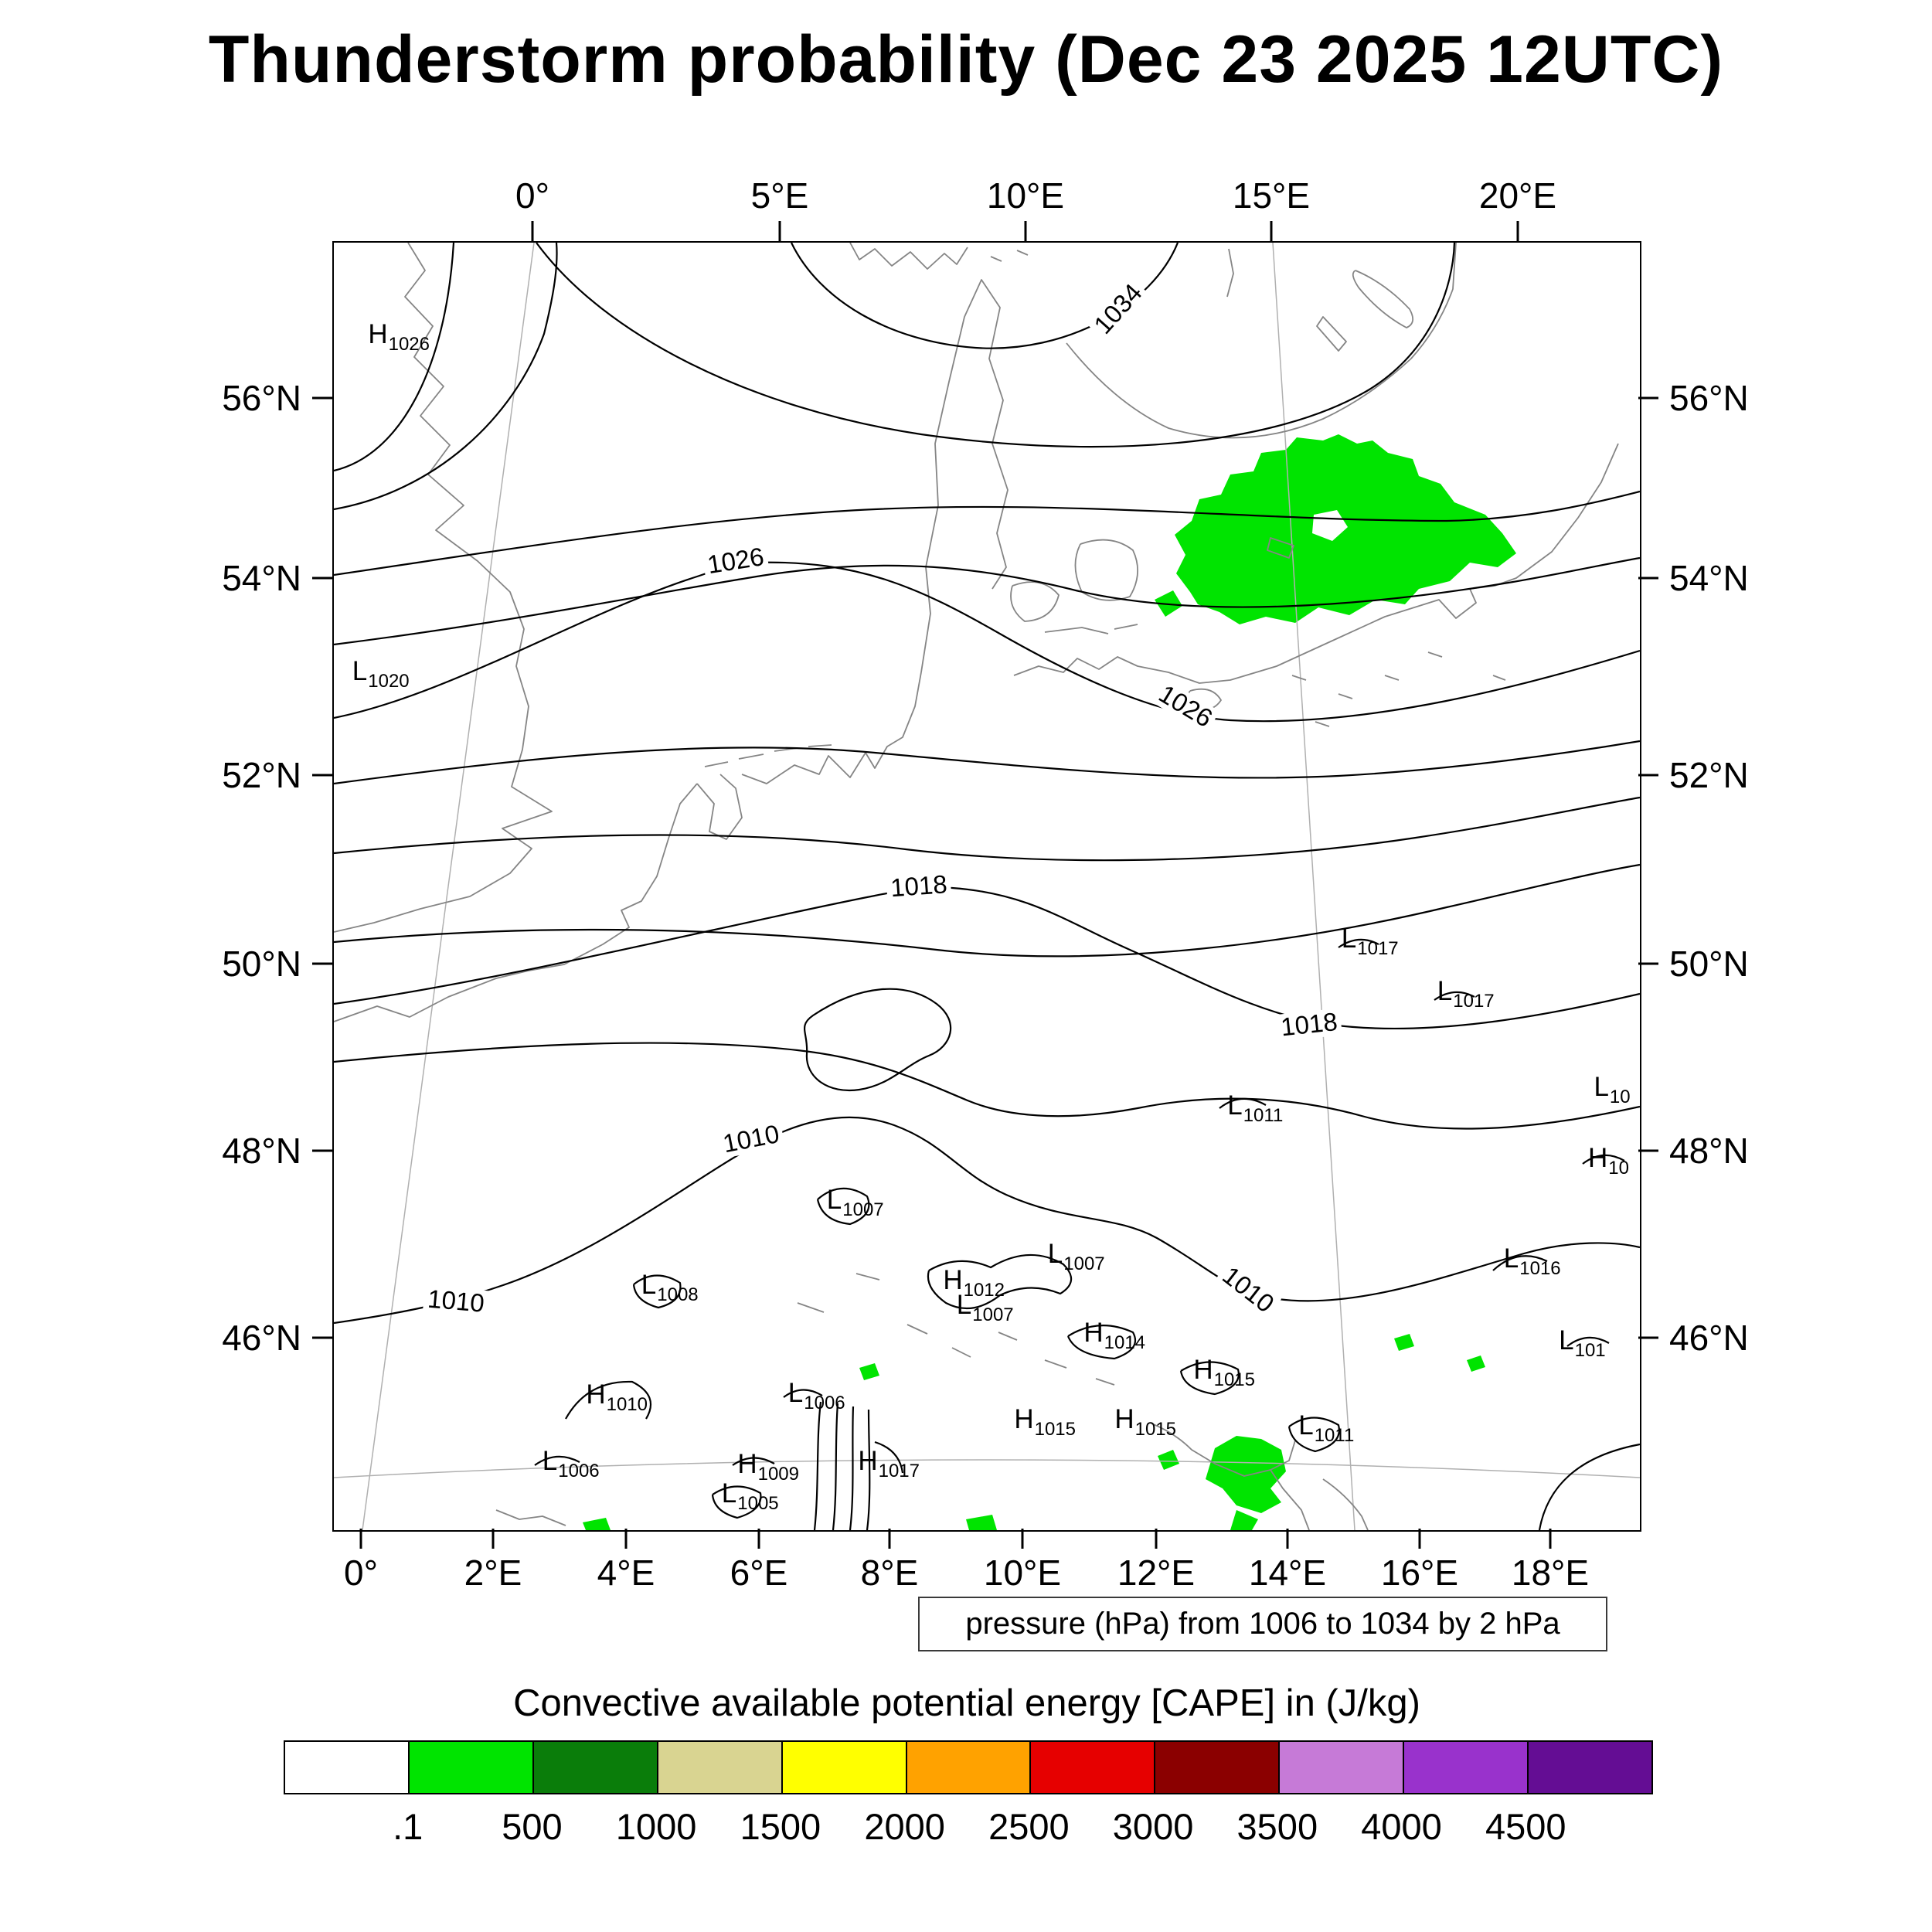 This screenshot has width=1932, height=1932. I want to click on pressure-center-value: 1006, so click(579, 1471).